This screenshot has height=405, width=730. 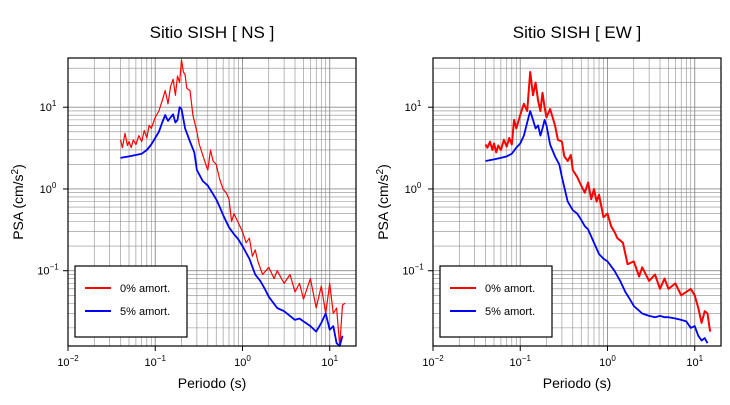 I want to click on chart-title: Sitio SISH [ EW ], so click(x=577, y=32).